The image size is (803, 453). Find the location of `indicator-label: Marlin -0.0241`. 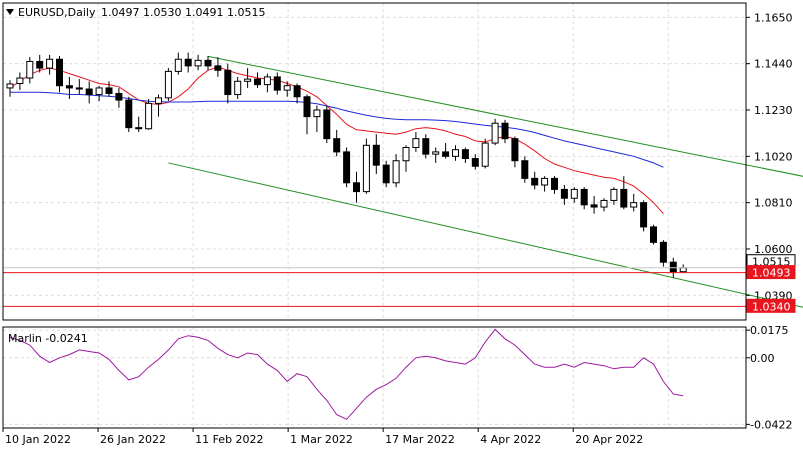

indicator-label: Marlin -0.0241 is located at coordinates (48, 338).